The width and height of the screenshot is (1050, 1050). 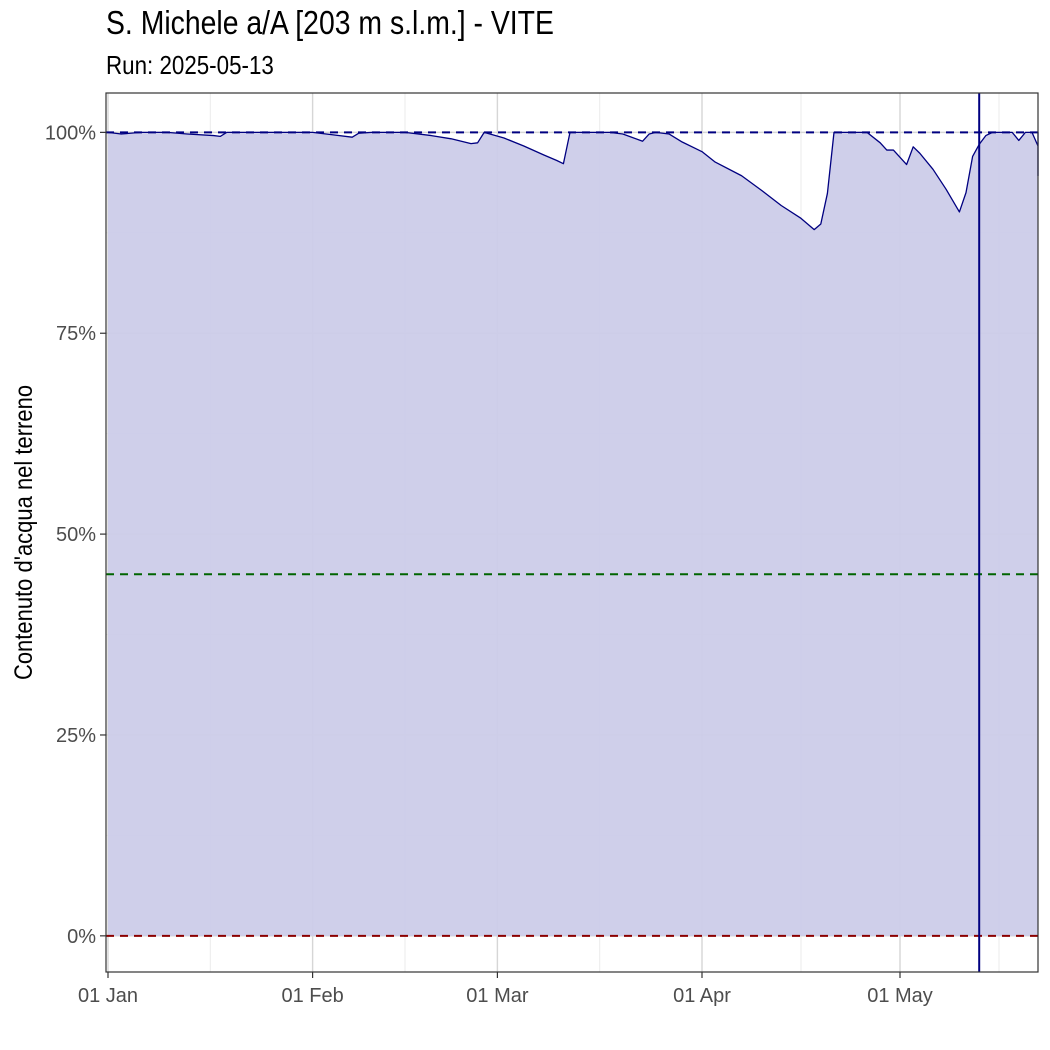 What do you see at coordinates (312, 996) in the screenshot?
I see `x-tick-label: 01 Feb` at bounding box center [312, 996].